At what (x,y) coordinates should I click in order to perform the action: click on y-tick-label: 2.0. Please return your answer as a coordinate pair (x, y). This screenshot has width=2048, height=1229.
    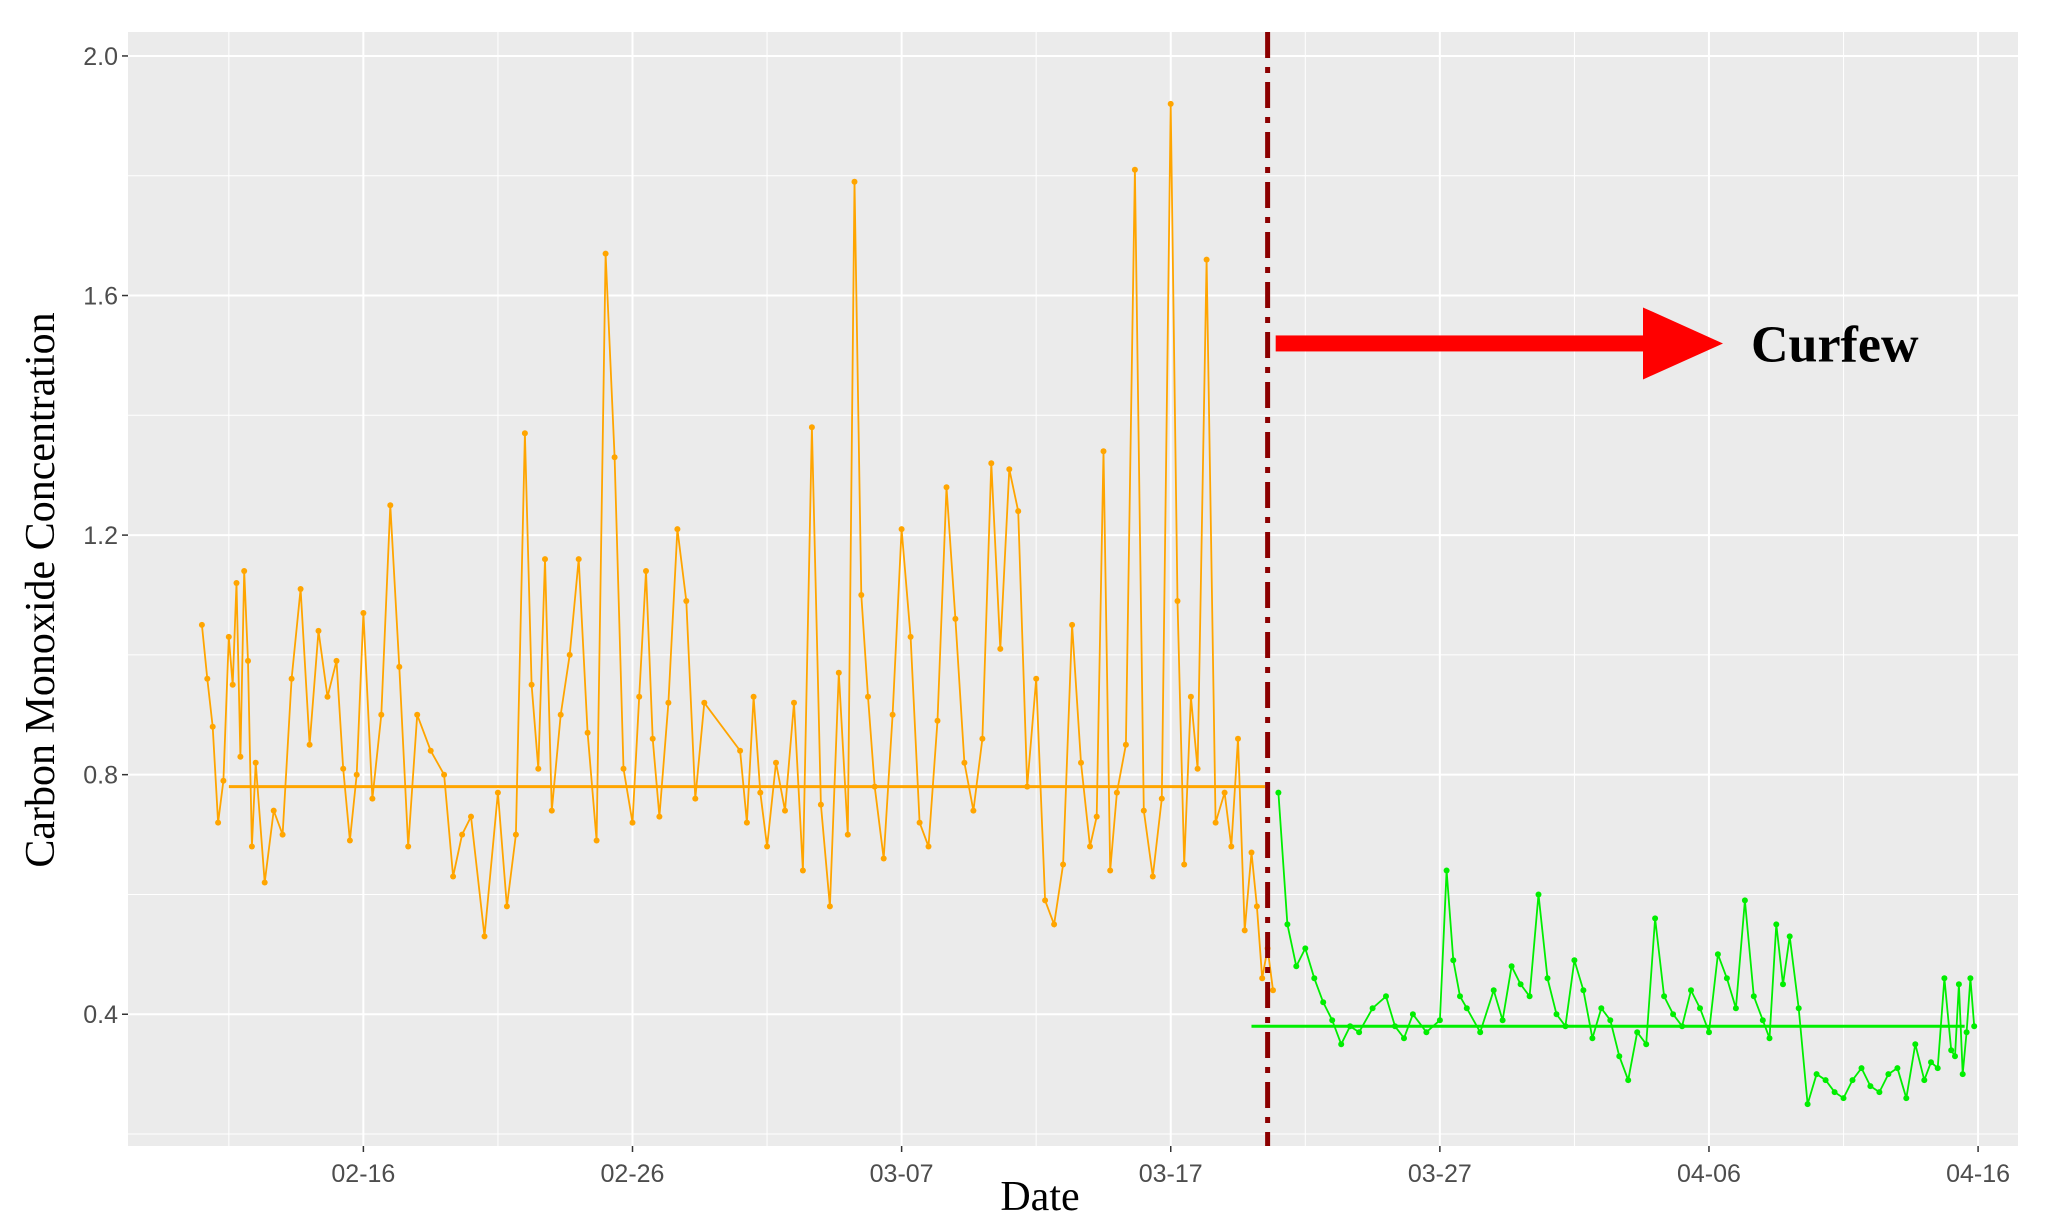
    Looking at the image, I should click on (100, 57).